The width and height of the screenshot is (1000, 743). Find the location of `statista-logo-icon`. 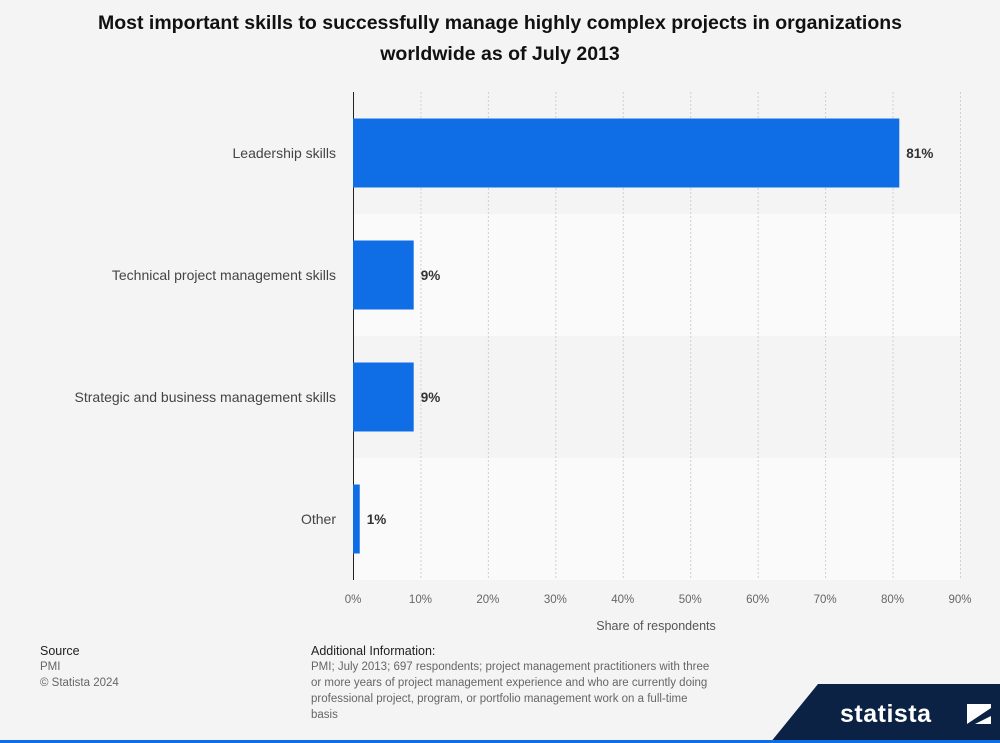

statista-logo-icon is located at coordinates (979, 714).